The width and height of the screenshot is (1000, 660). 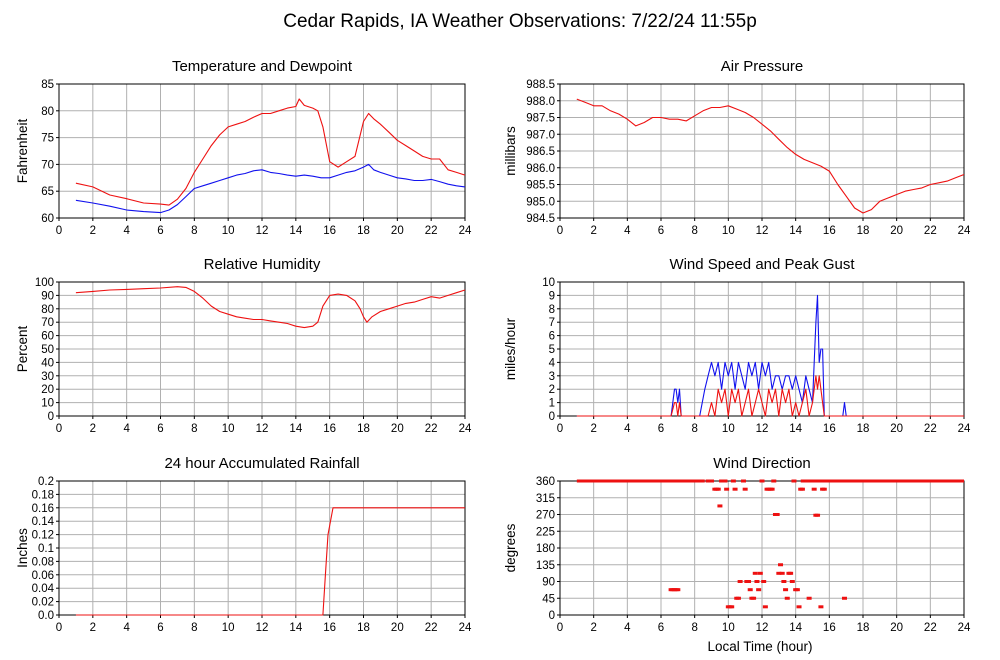 What do you see at coordinates (627, 231) in the screenshot?
I see `chart2-xtick-label: 4` at bounding box center [627, 231].